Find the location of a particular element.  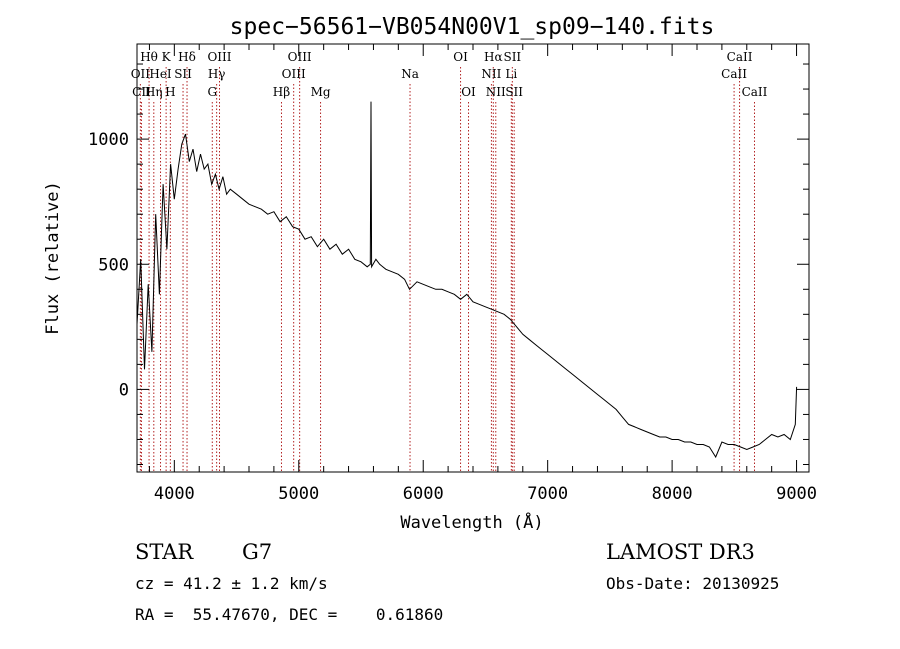

line-label: H is located at coordinates (170, 92).